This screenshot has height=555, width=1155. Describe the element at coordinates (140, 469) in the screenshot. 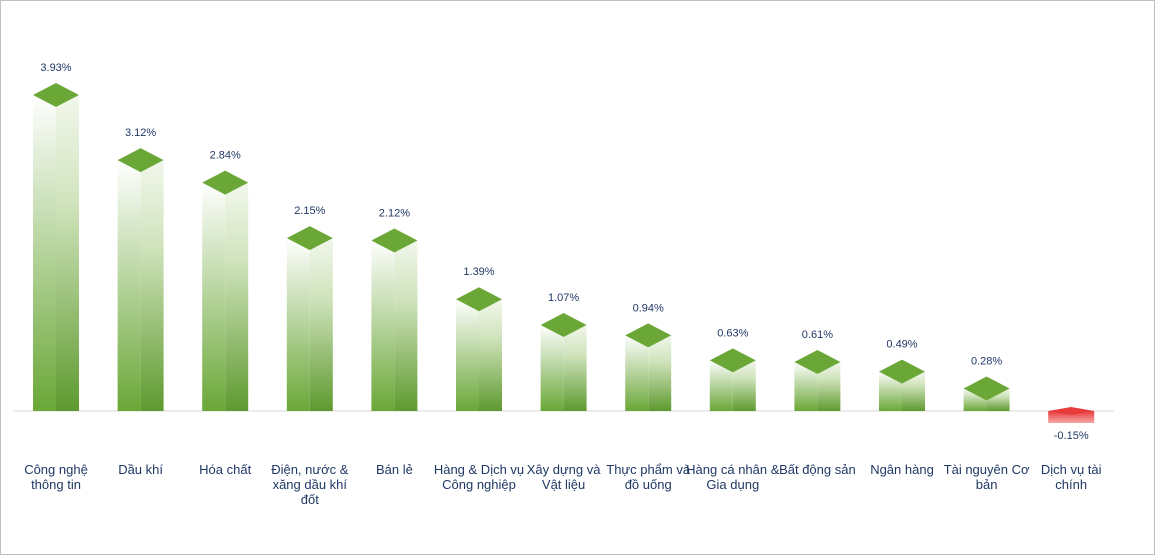

I see `category-label: Dầu khí` at that location.